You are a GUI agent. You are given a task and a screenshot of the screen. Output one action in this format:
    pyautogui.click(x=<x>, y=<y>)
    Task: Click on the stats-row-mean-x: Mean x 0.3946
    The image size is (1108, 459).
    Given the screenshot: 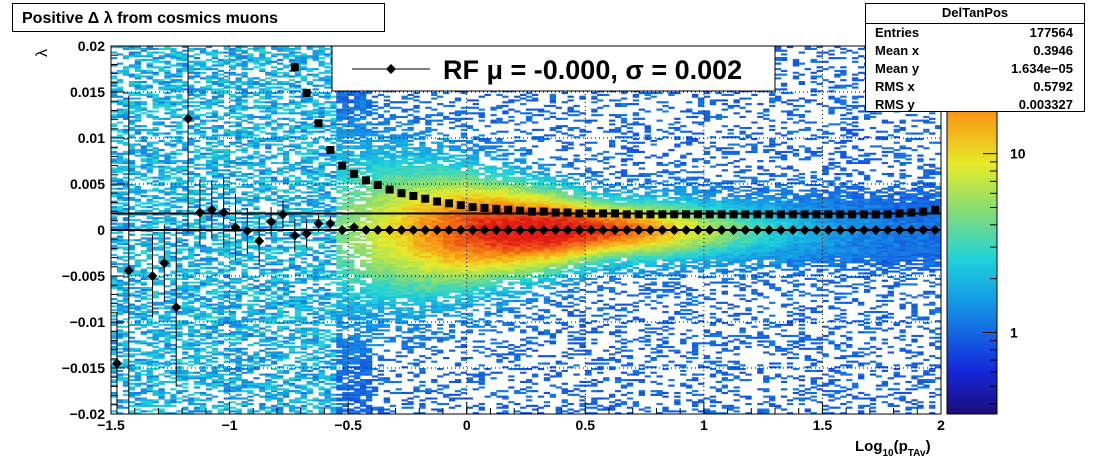 What is the action you would take?
    pyautogui.click(x=974, y=50)
    